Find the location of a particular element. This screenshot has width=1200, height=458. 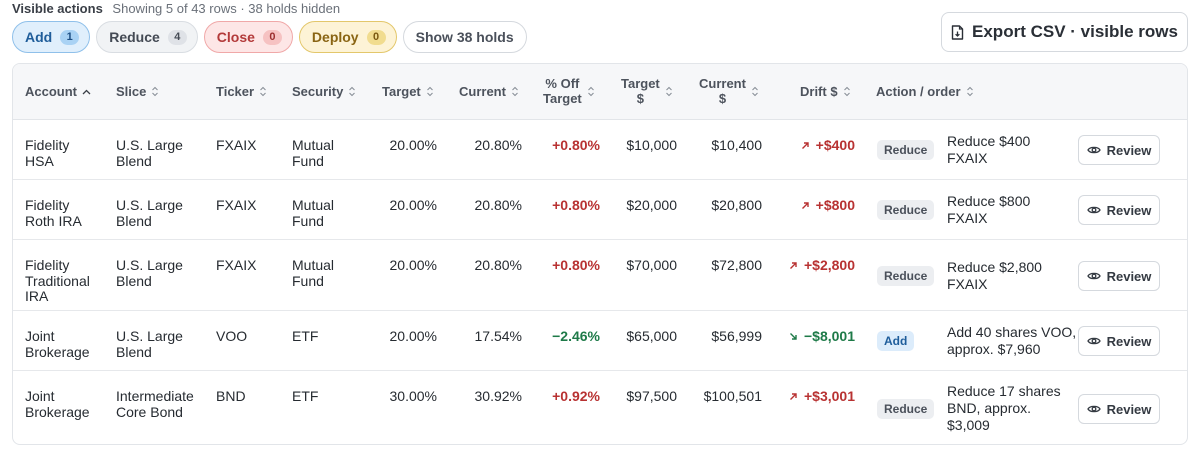

export-csv-label: Export CSV · visible rows is located at coordinates (1075, 31).